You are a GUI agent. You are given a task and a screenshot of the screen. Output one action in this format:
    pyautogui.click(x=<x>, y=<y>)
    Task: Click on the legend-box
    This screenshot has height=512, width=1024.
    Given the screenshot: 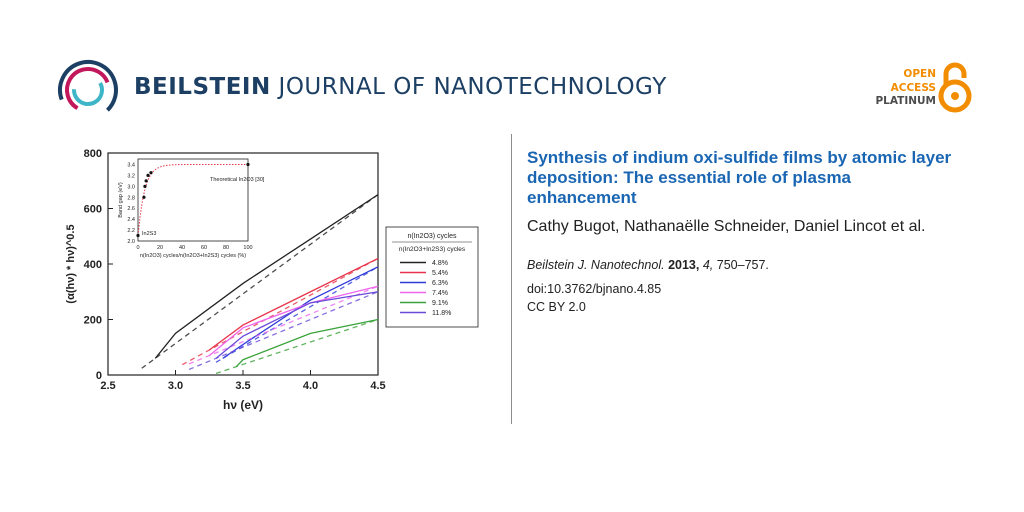 What is the action you would take?
    pyautogui.click(x=432, y=277)
    